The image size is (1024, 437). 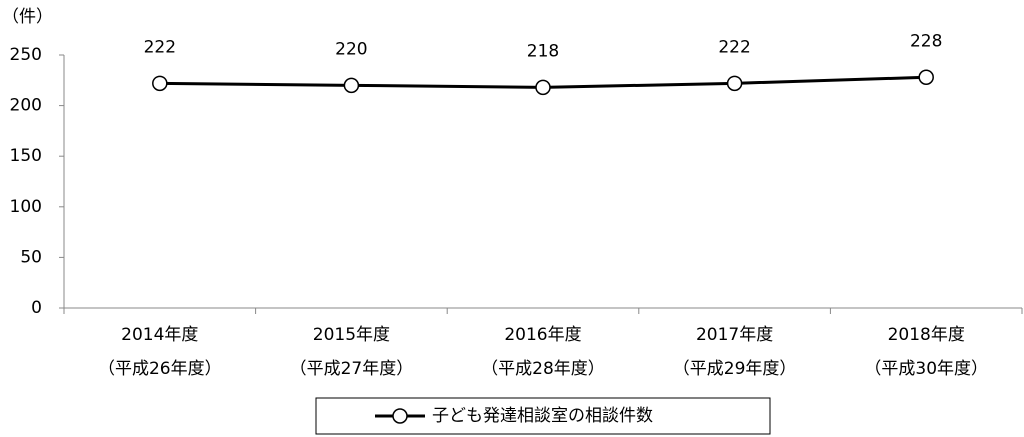 What do you see at coordinates (926, 335) in the screenshot?
I see `x-tick-label: 2018年度` at bounding box center [926, 335].